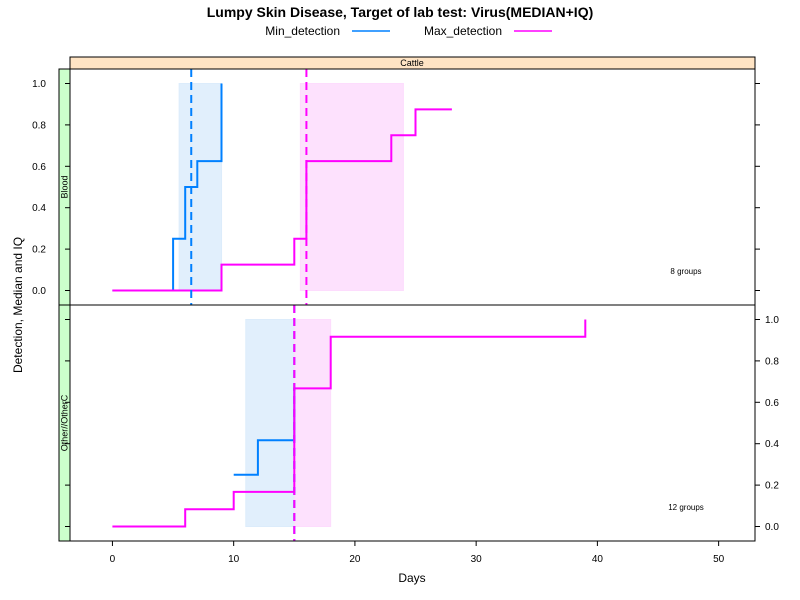 The width and height of the screenshot is (800, 600). I want to click on column-strip: Cattle, so click(412, 63).